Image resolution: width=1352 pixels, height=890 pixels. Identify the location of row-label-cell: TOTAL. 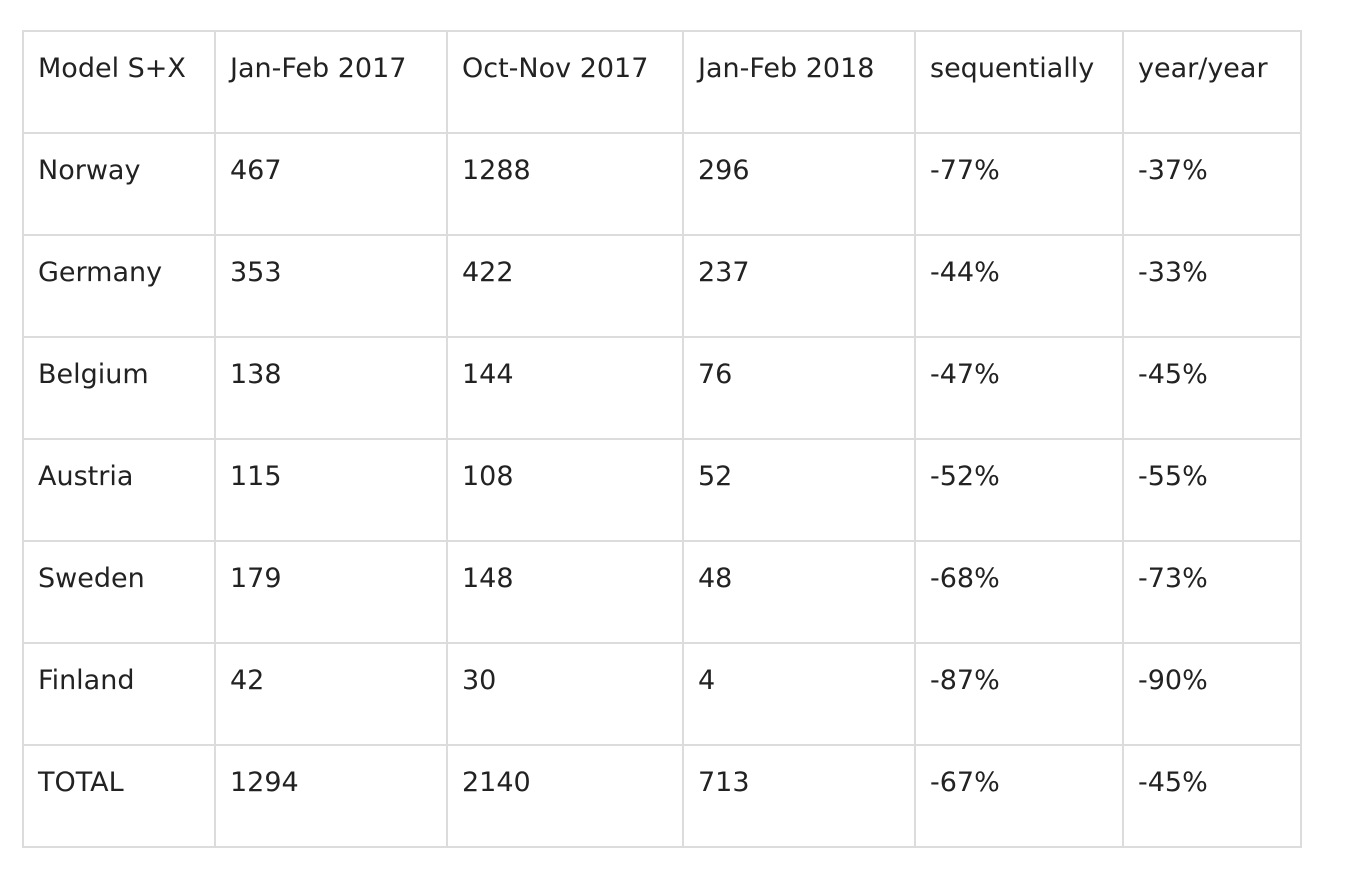
(119, 796).